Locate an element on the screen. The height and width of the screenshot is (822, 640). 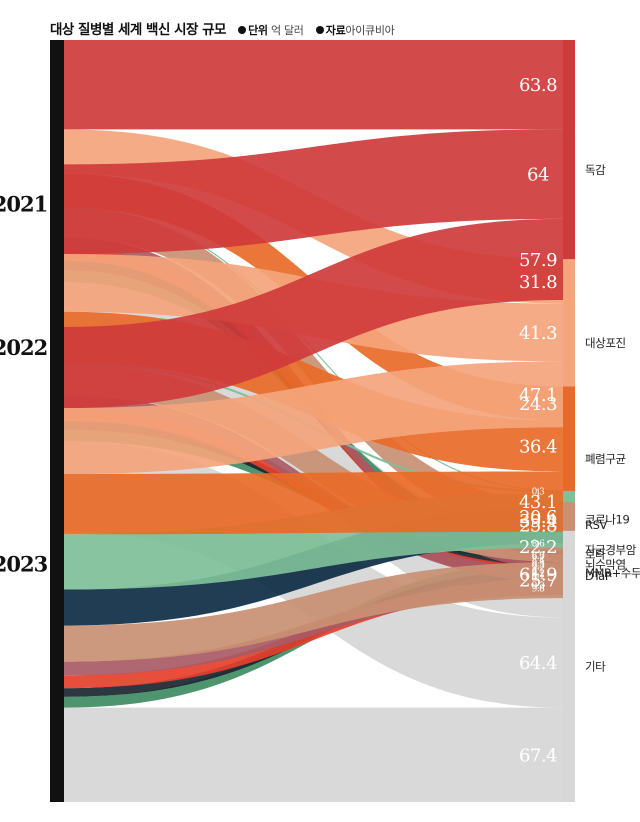
ribbon-cat-1-2023 is located at coordinates (313, 417).